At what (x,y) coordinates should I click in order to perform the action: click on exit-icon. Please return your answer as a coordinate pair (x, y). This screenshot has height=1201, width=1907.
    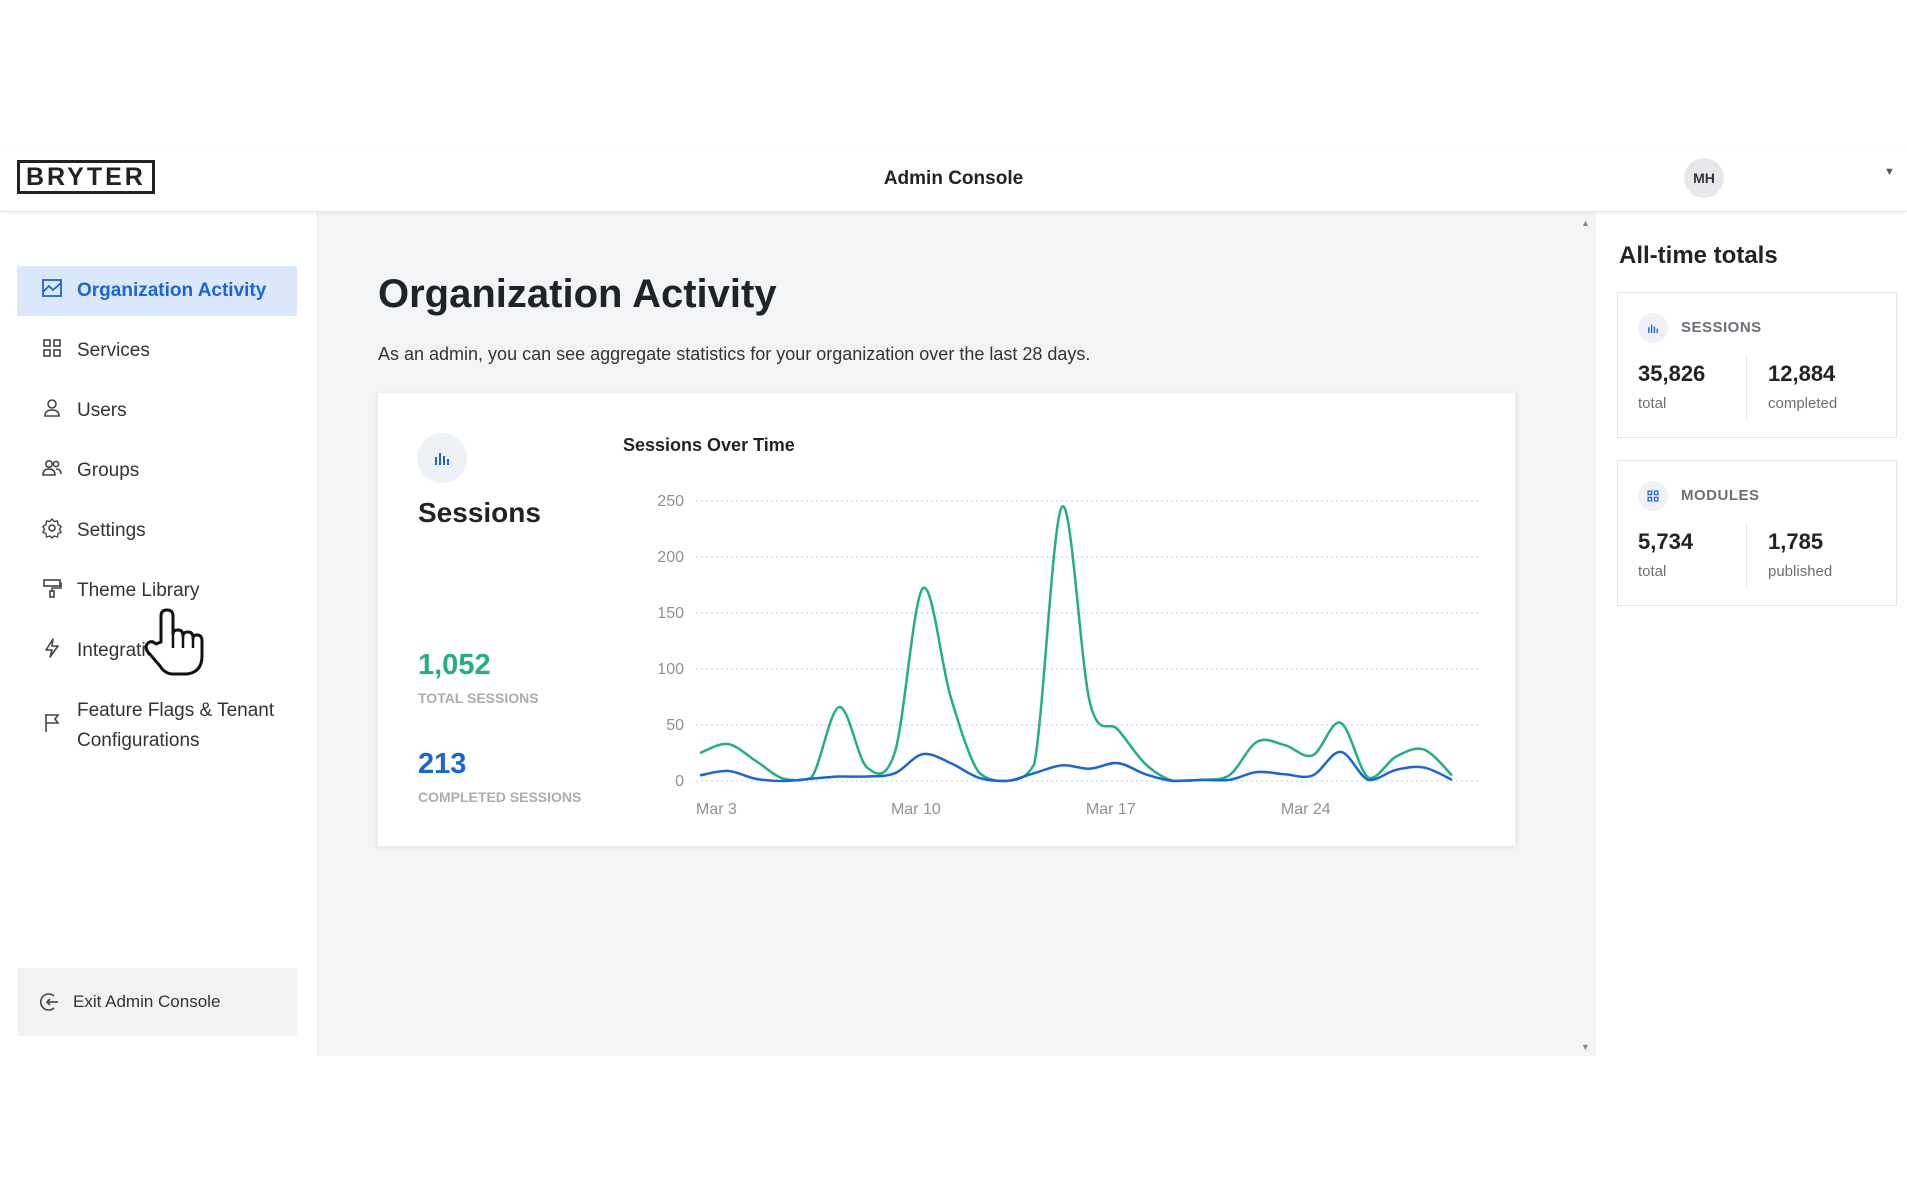
    Looking at the image, I should click on (48, 1002).